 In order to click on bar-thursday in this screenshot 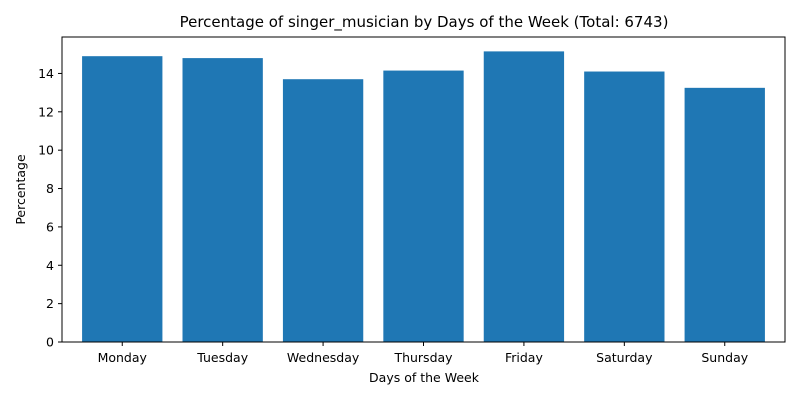, I will do `click(423, 206)`.